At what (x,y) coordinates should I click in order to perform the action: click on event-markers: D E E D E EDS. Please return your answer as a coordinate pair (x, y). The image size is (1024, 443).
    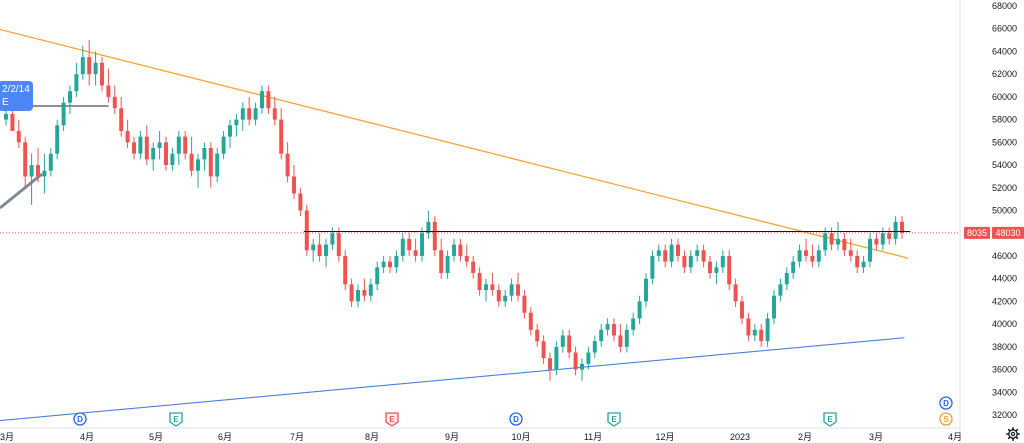
    Looking at the image, I should click on (513, 411).